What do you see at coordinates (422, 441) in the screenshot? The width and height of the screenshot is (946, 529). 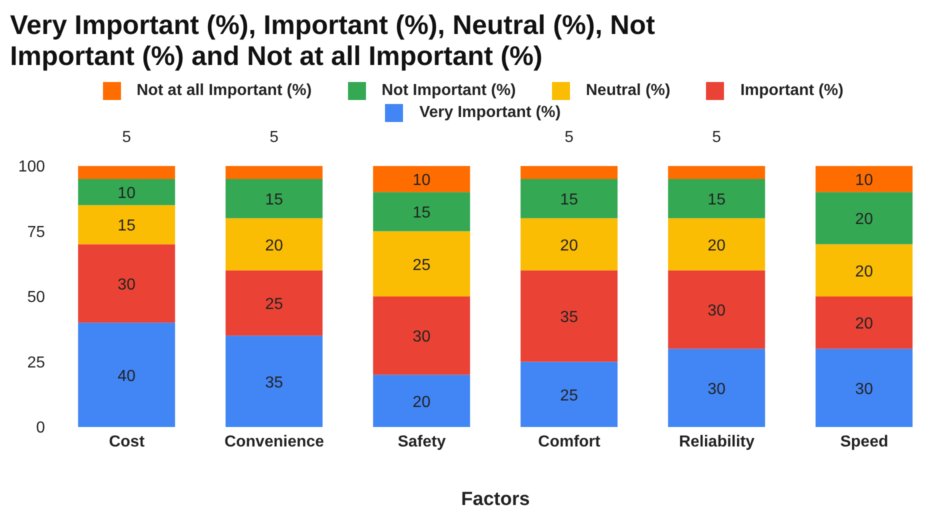 I see `x-tick-label: Safety` at bounding box center [422, 441].